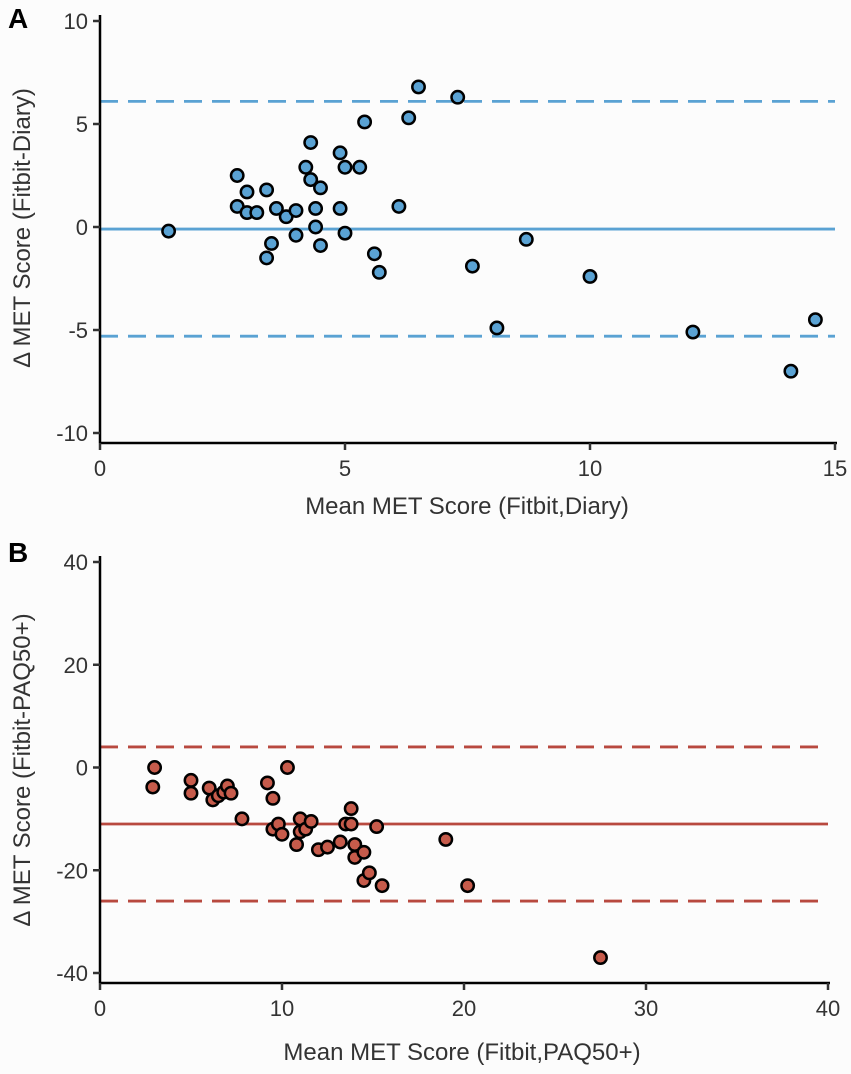  What do you see at coordinates (76, 562) in the screenshot?
I see `panel-b-y-tick-label: 40` at bounding box center [76, 562].